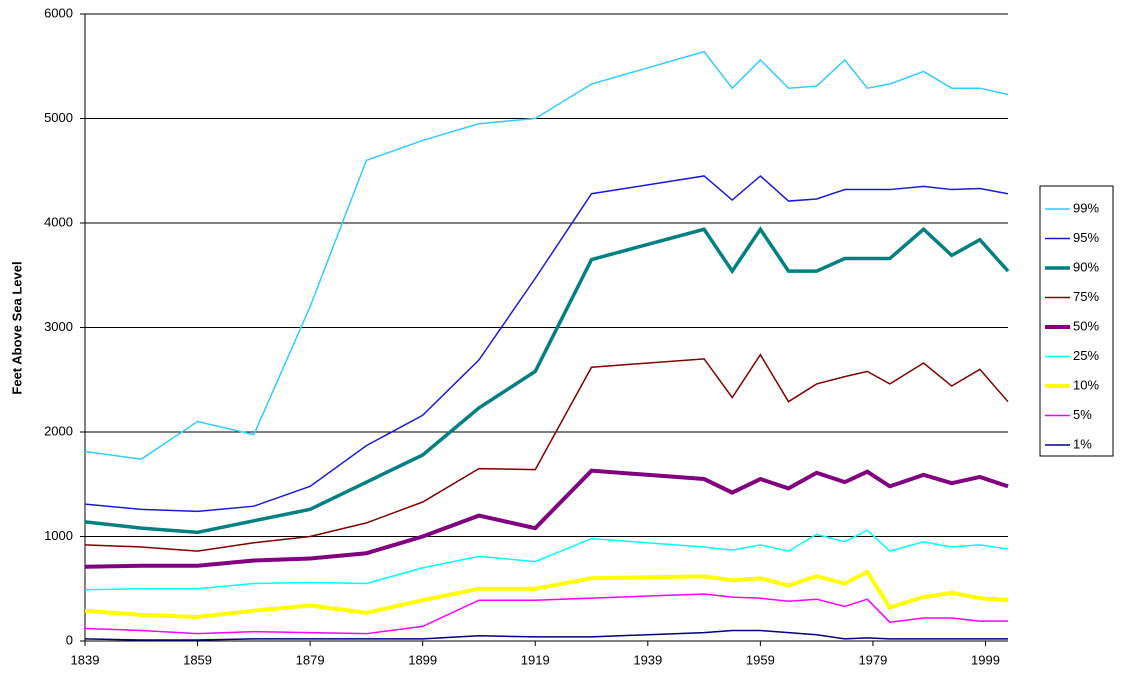 Image resolution: width=1122 pixels, height=679 pixels. What do you see at coordinates (58, 221) in the screenshot?
I see `y-tick-label: 4000` at bounding box center [58, 221].